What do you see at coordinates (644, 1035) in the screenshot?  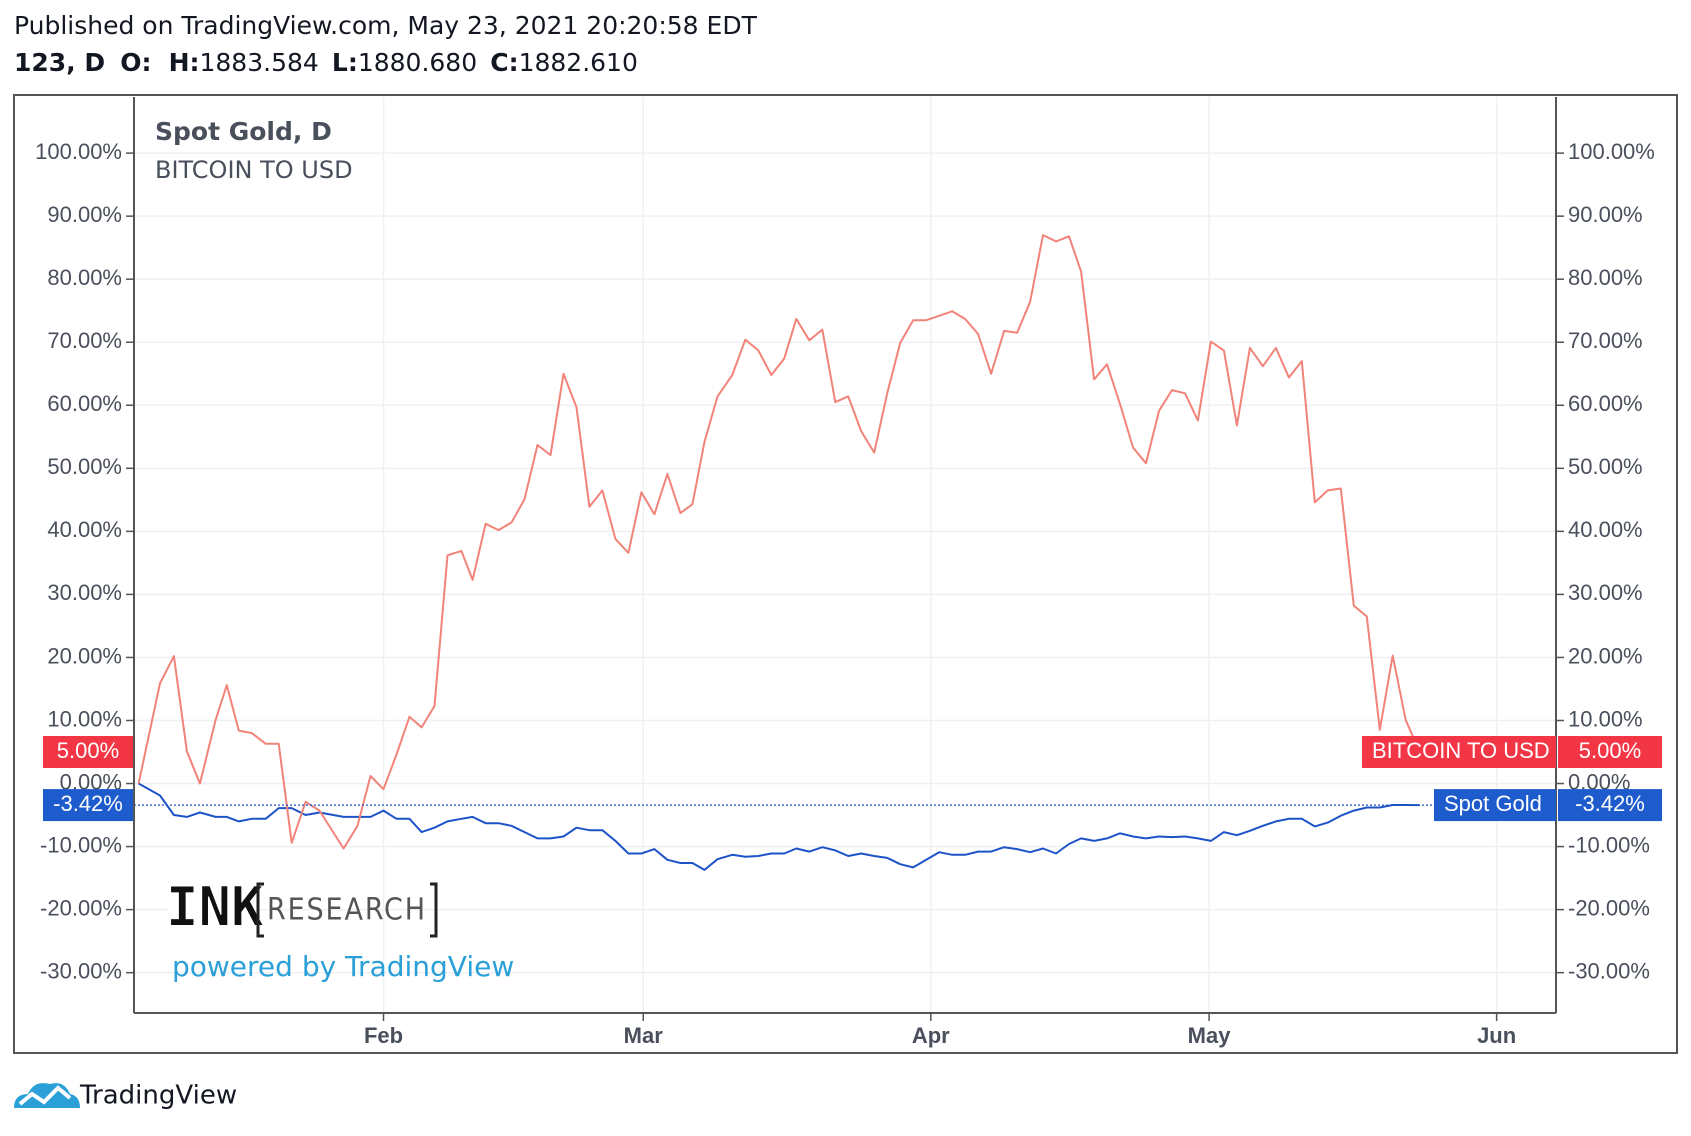 I see `x-tick-label: Mar` at bounding box center [644, 1035].